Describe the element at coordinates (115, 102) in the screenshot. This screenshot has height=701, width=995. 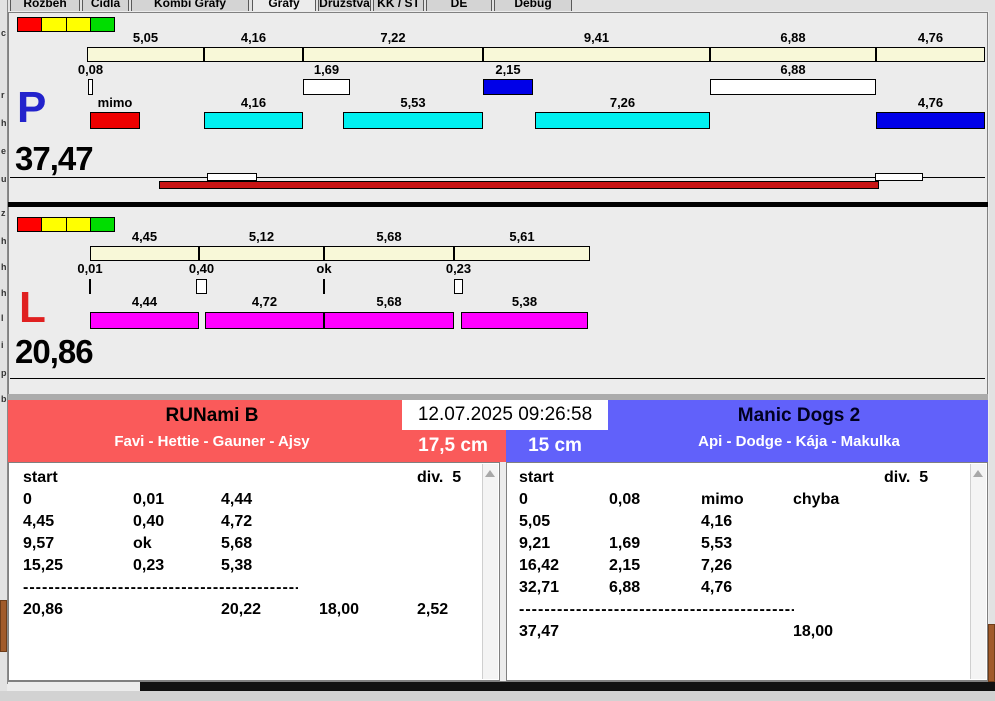
I see `bar-label: mimo` at that location.